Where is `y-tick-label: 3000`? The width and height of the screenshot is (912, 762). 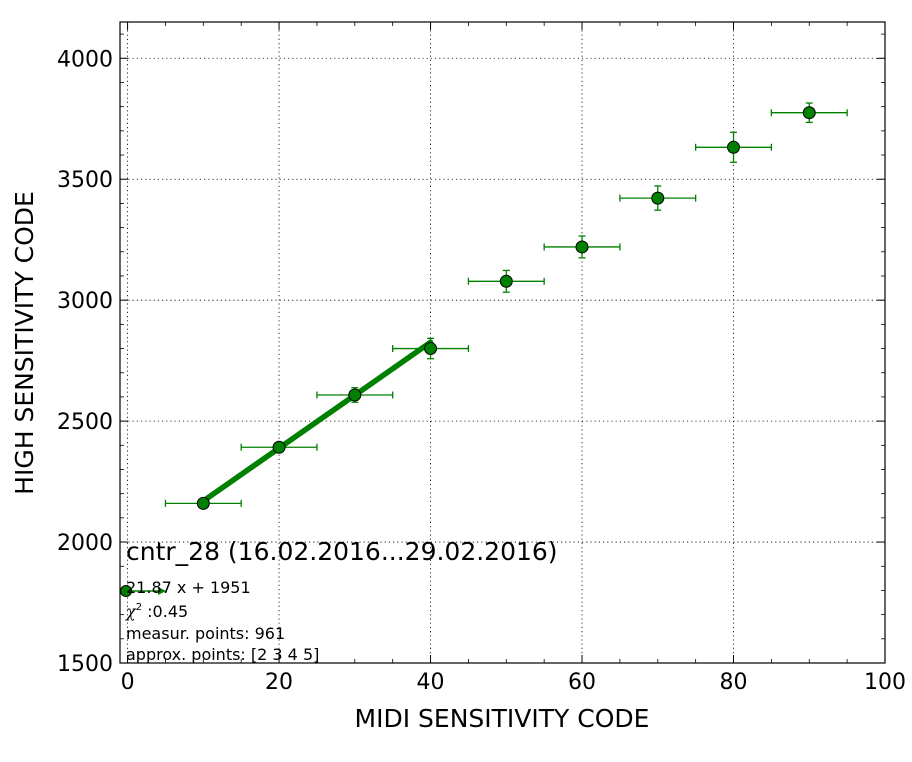
y-tick-label: 3000 is located at coordinates (85, 301).